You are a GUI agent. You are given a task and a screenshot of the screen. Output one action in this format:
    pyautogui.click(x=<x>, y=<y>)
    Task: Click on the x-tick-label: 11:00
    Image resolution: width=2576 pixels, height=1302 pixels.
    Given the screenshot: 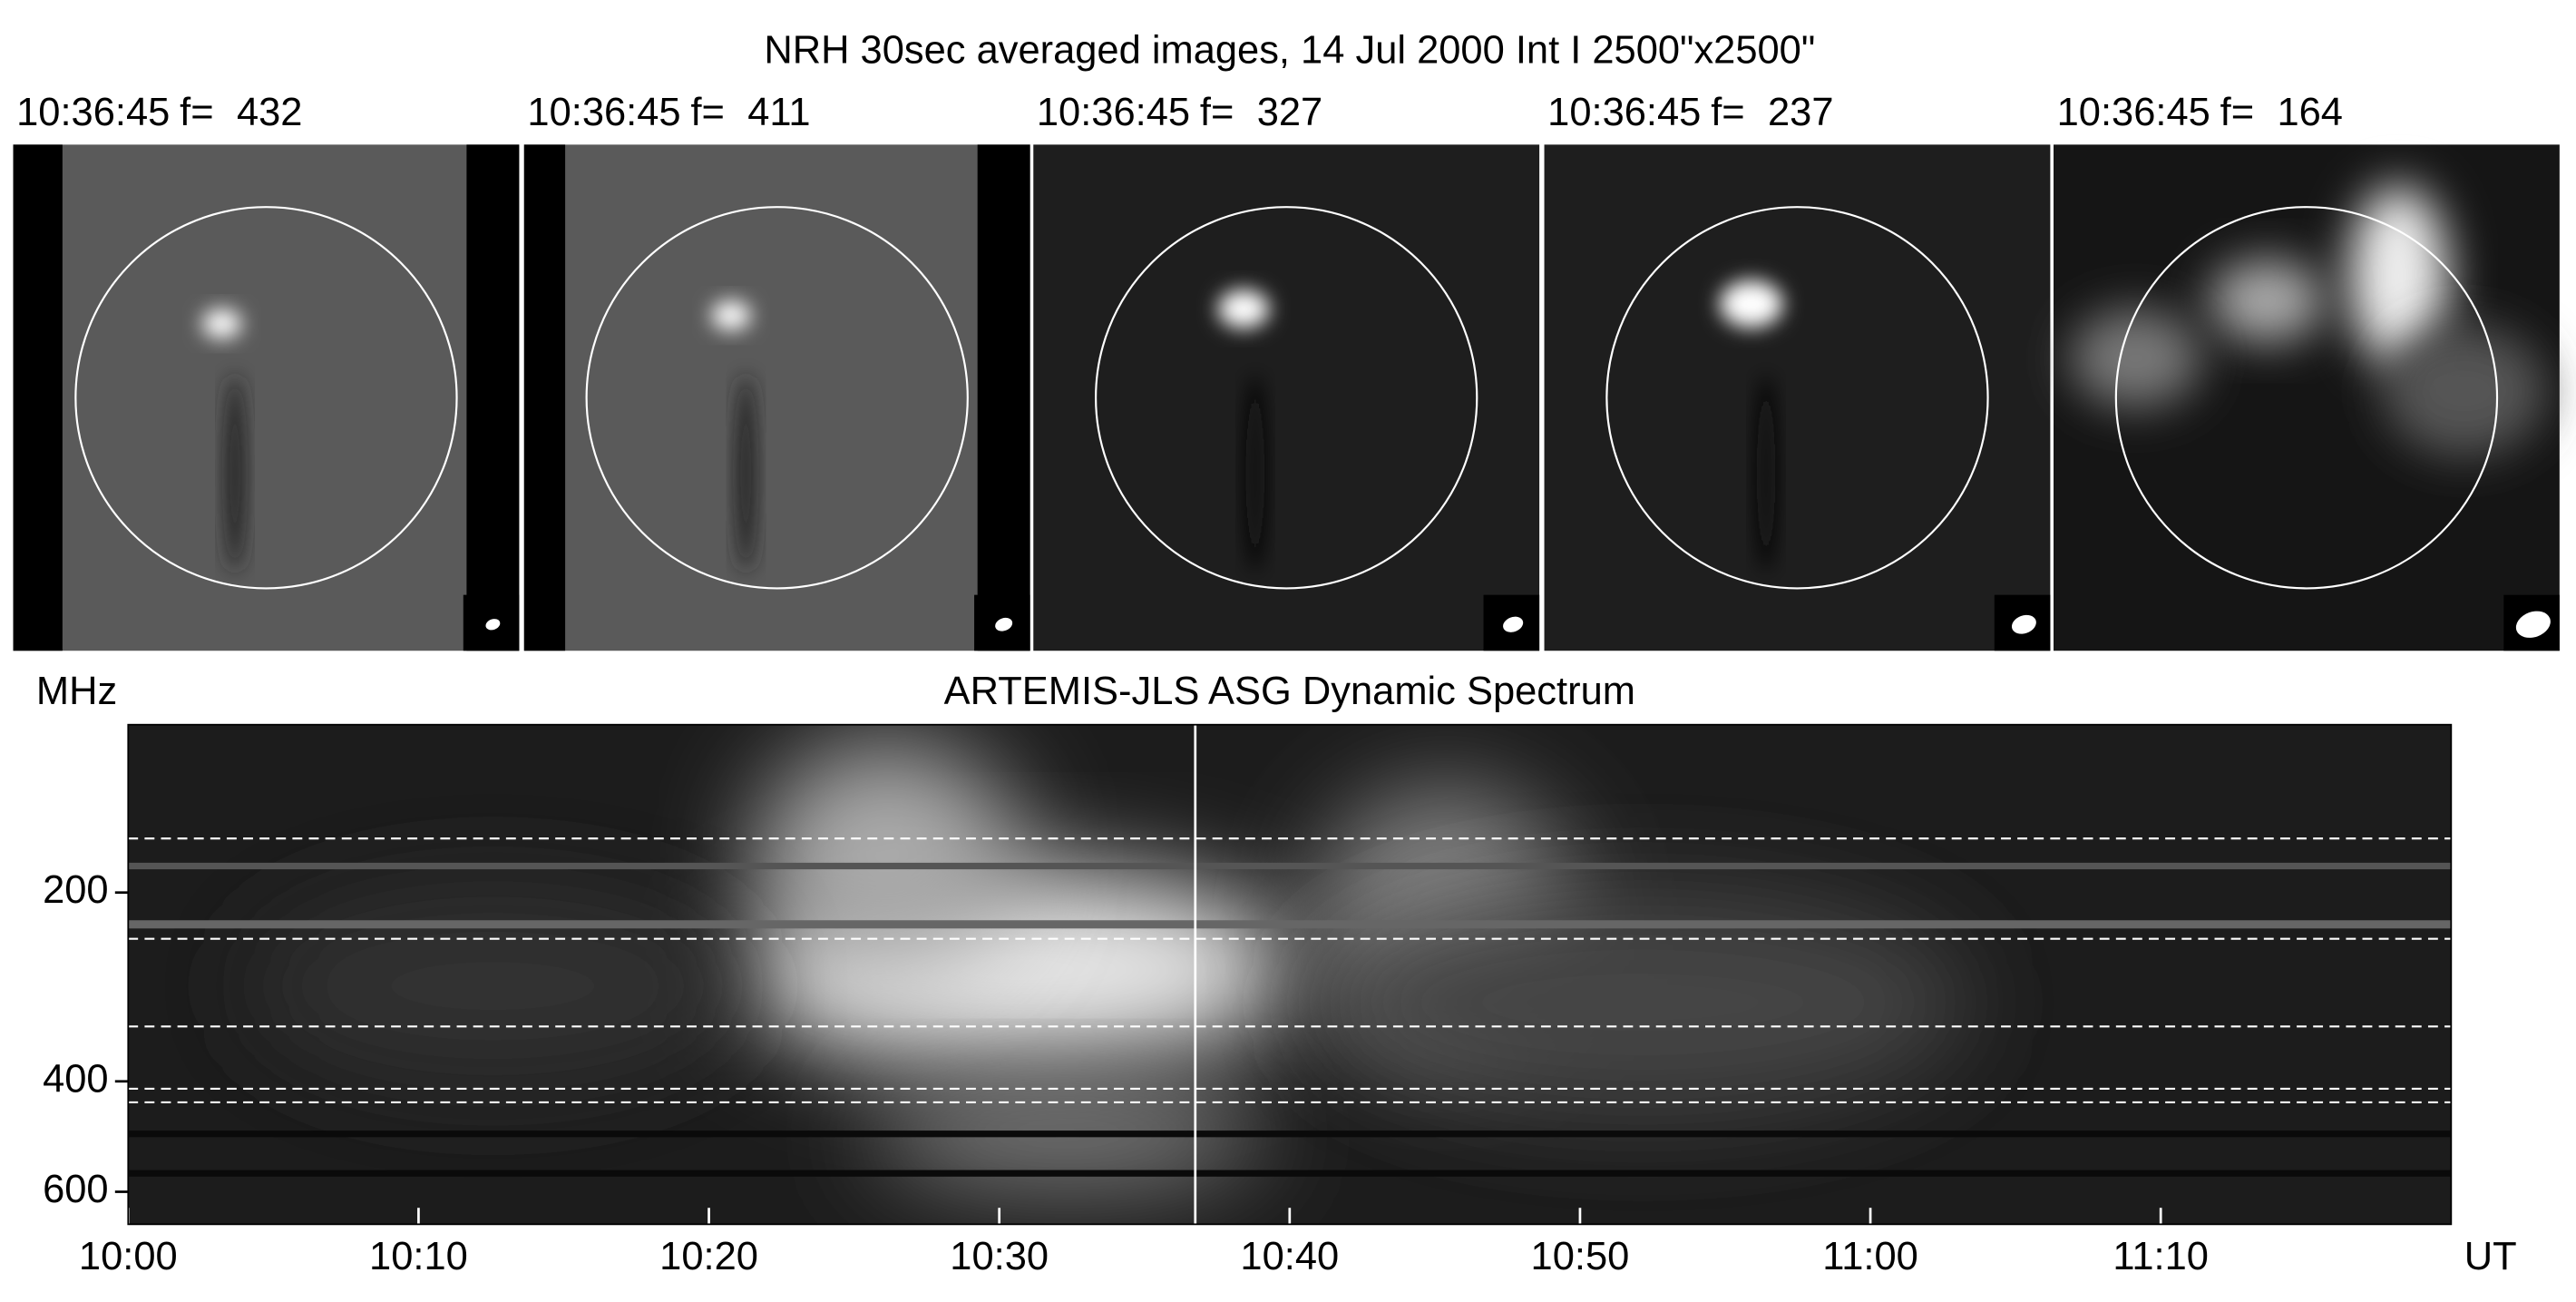 What is the action you would take?
    pyautogui.click(x=1870, y=1256)
    